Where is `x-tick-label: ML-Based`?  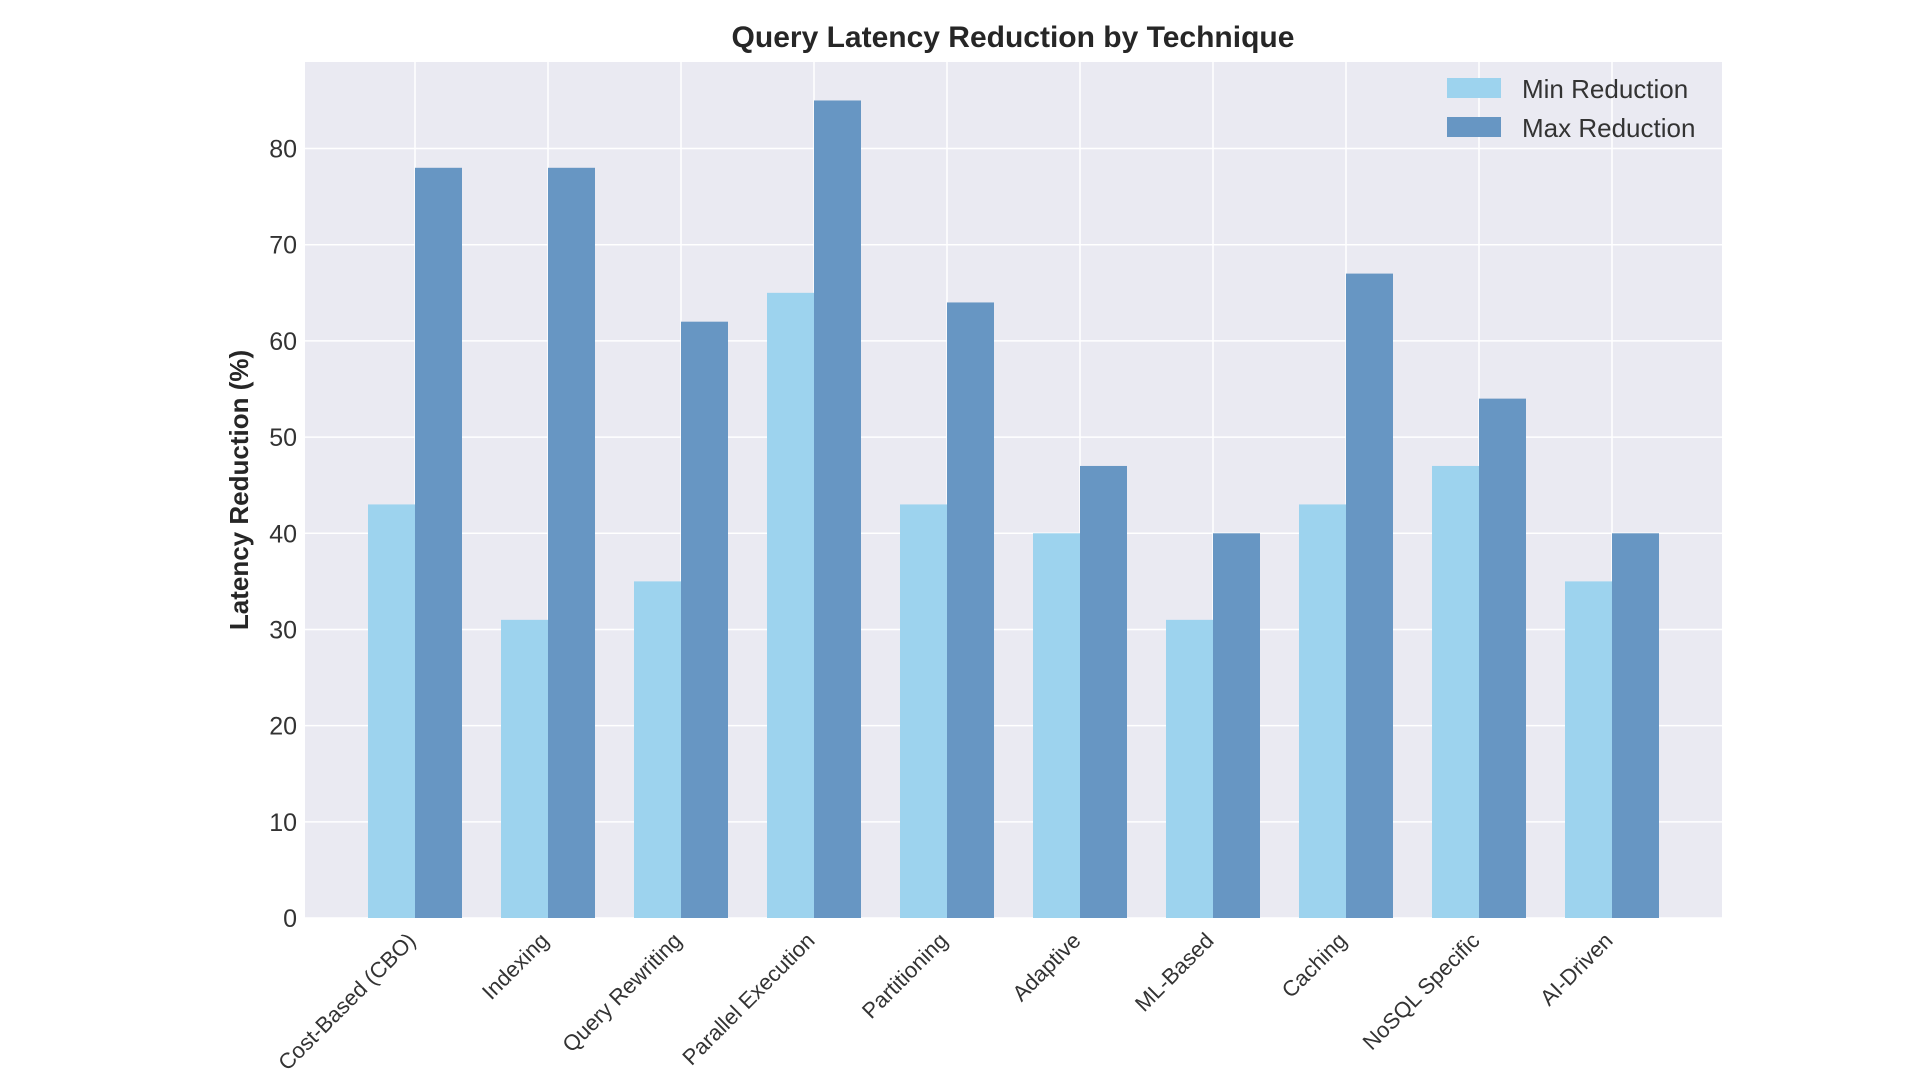
x-tick-label: ML-Based is located at coordinates (1174, 972).